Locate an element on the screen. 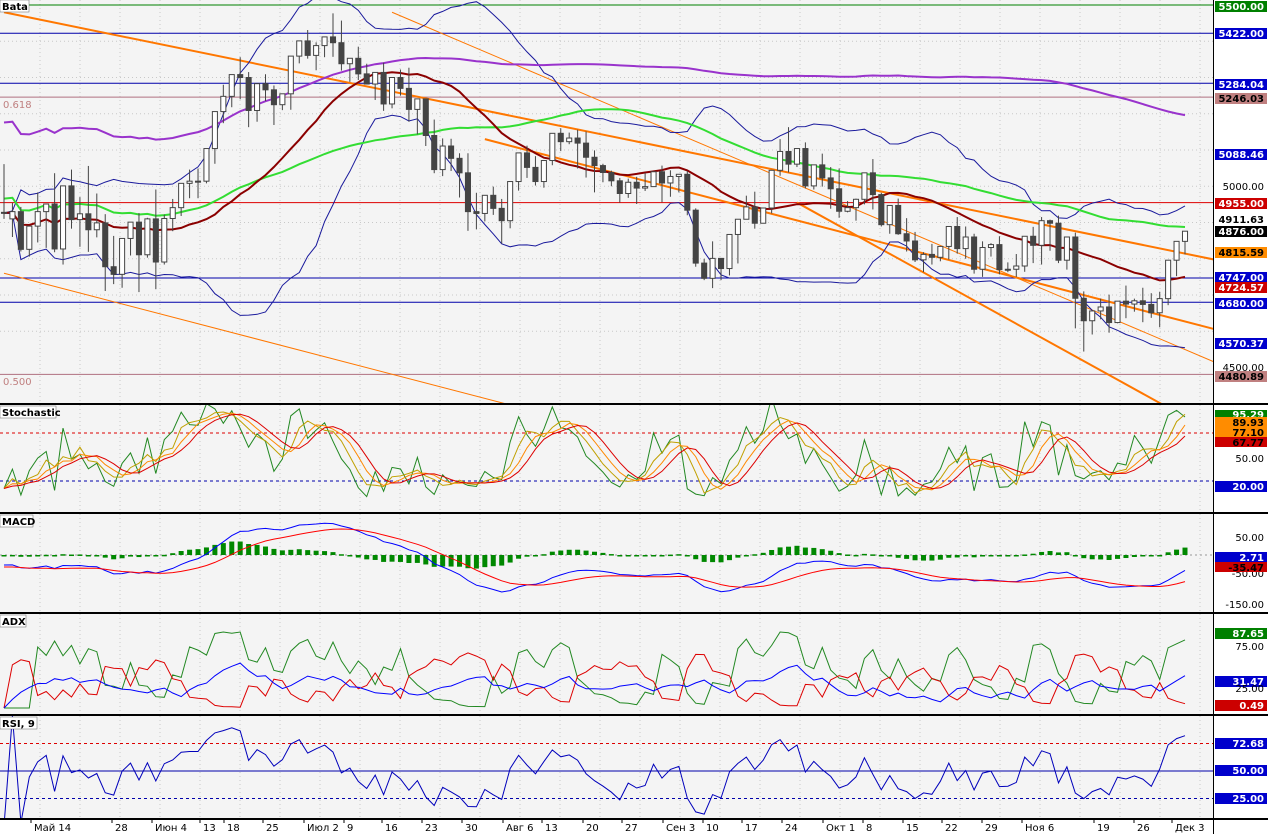 Image resolution: width=1268 pixels, height=834 pixels. price-tag-4747: 4747.00 is located at coordinates (1241, 278).